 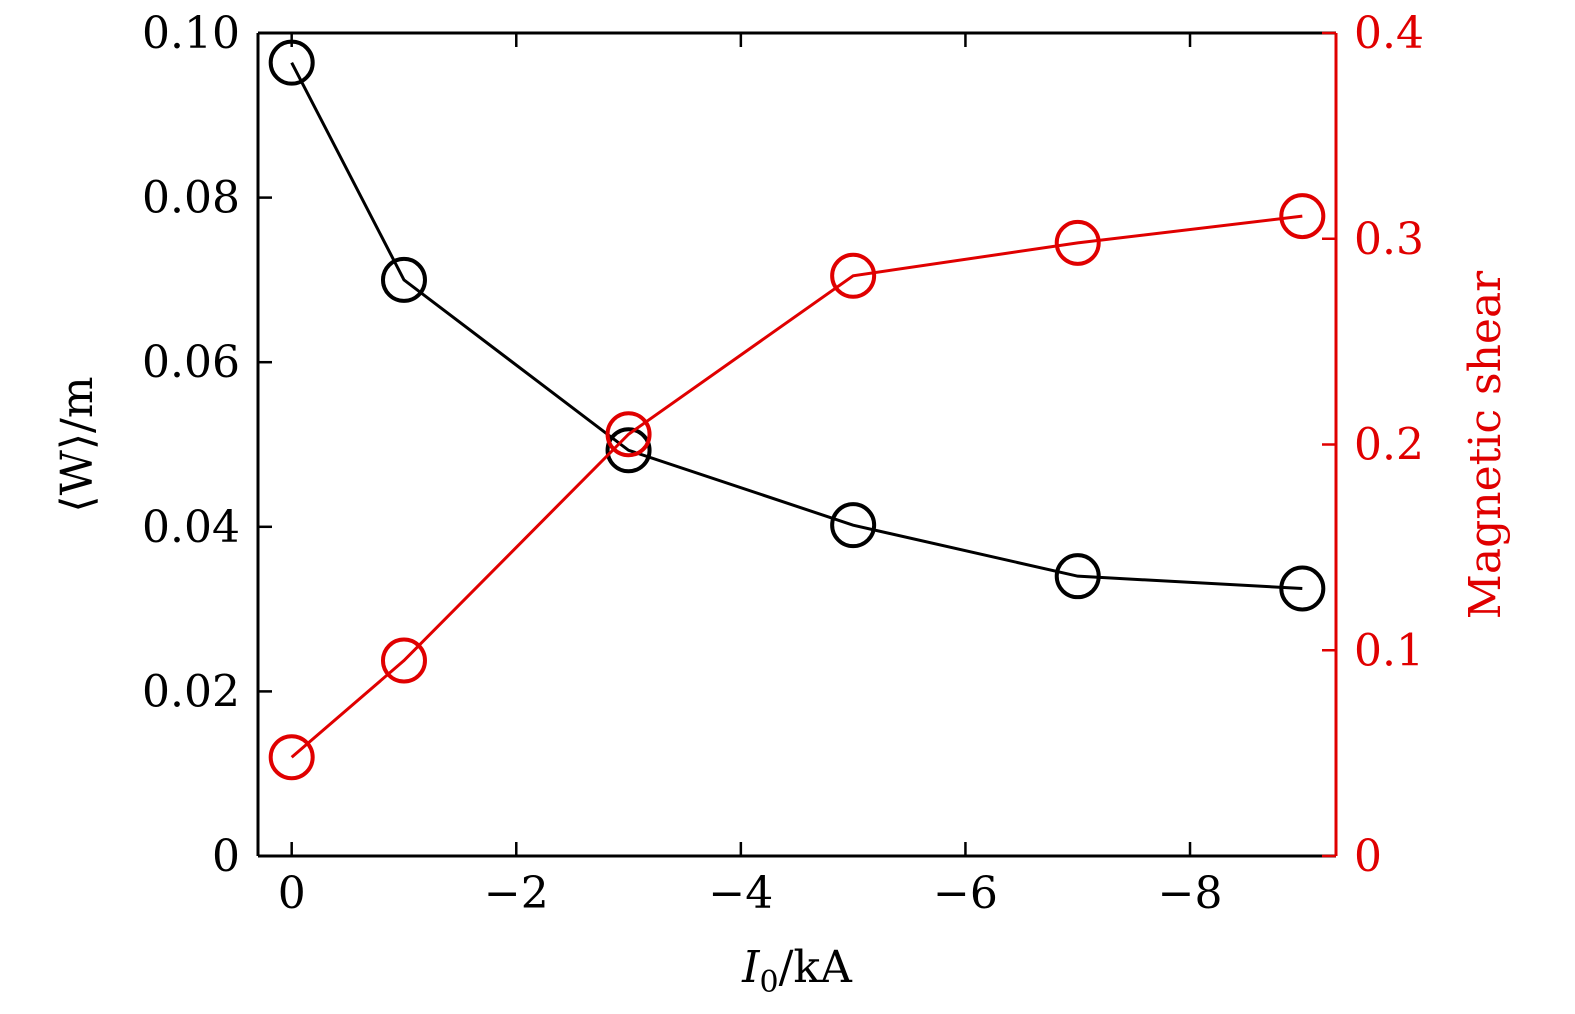 What do you see at coordinates (1389, 33) in the screenshot?
I see `y-right-tick-label: 0.4` at bounding box center [1389, 33].